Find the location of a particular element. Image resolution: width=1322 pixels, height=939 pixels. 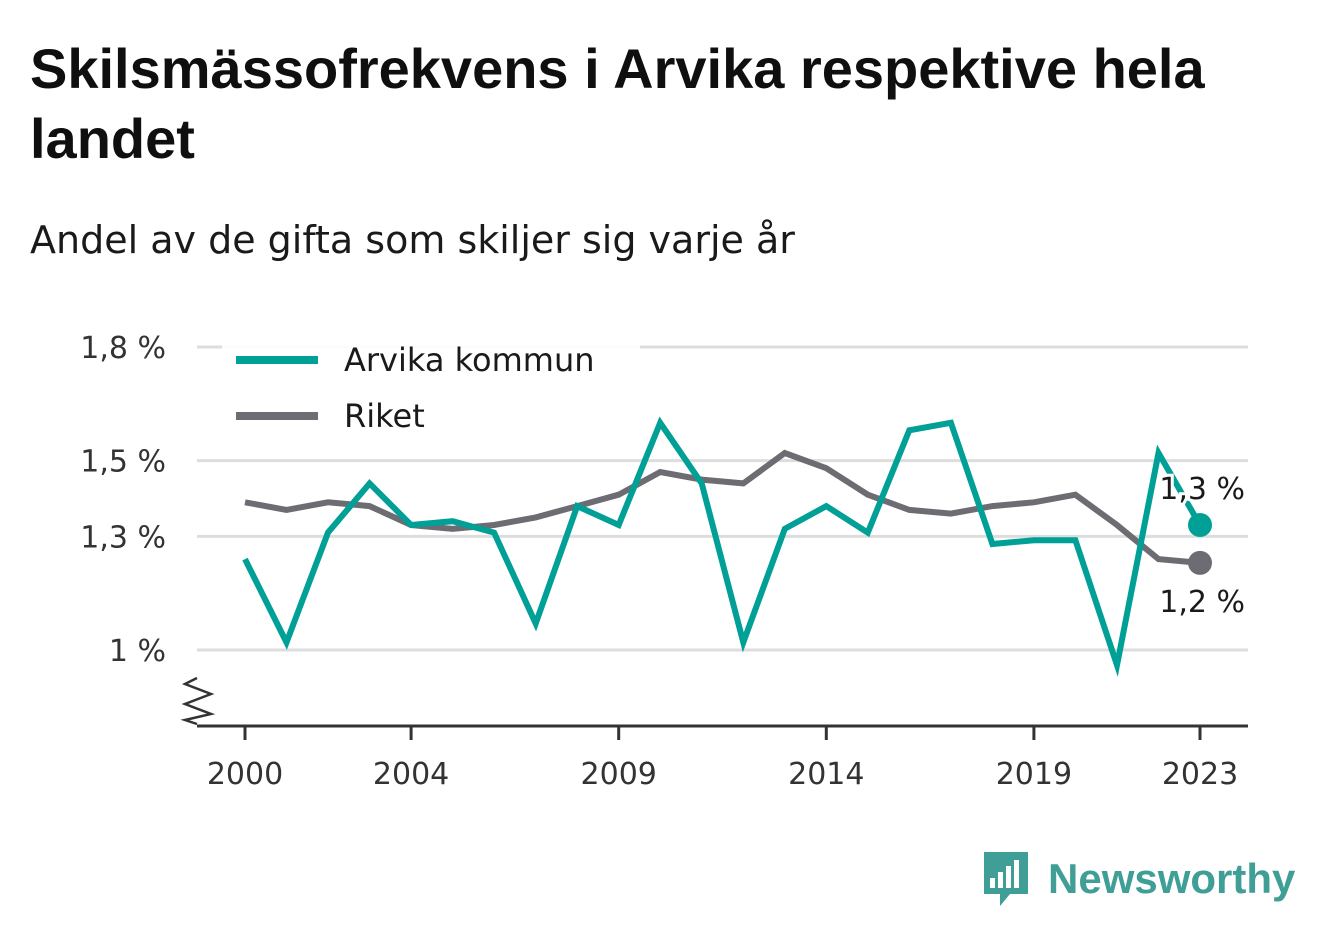

x-tick-label: 2019 is located at coordinates (1034, 774).